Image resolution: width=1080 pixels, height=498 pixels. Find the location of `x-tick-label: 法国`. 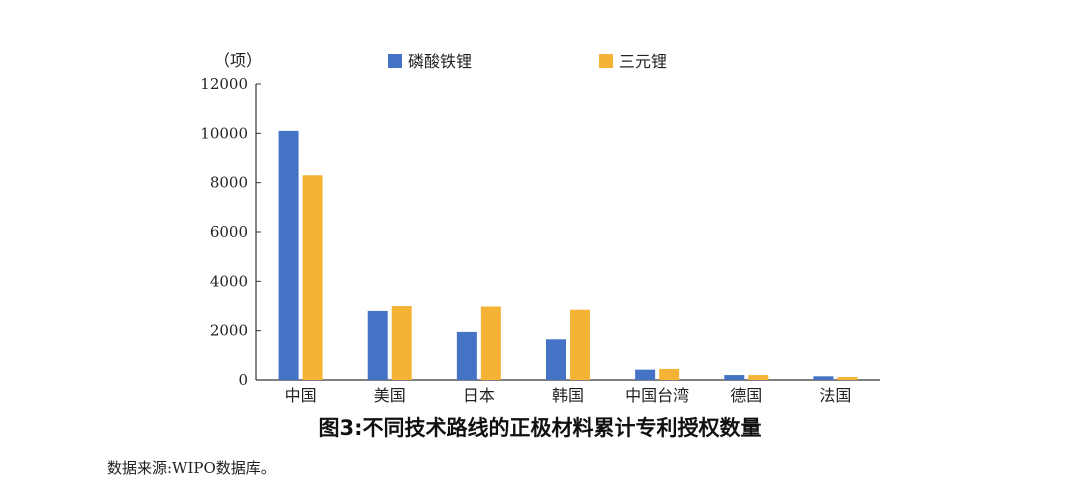

x-tick-label: 法国 is located at coordinates (835, 395).